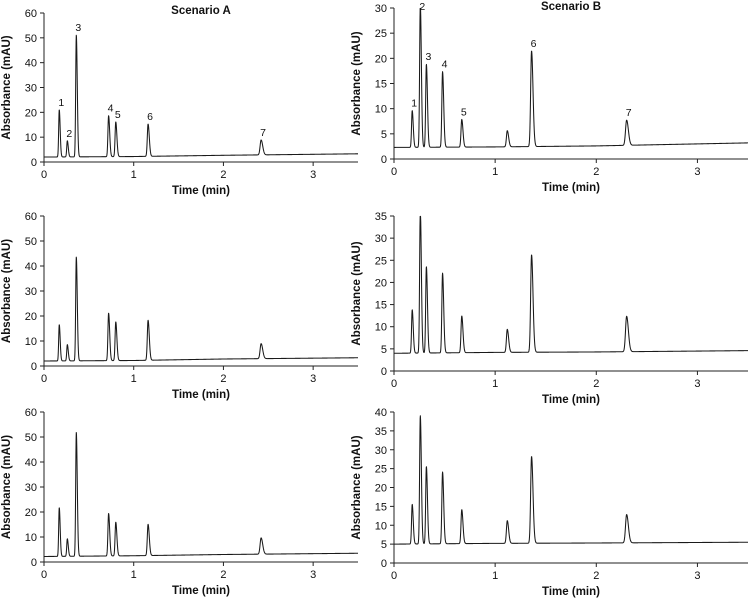 This screenshot has width=750, height=602. Describe the element at coordinates (201, 11) in the screenshot. I see `chart-title: Scenario A` at that location.